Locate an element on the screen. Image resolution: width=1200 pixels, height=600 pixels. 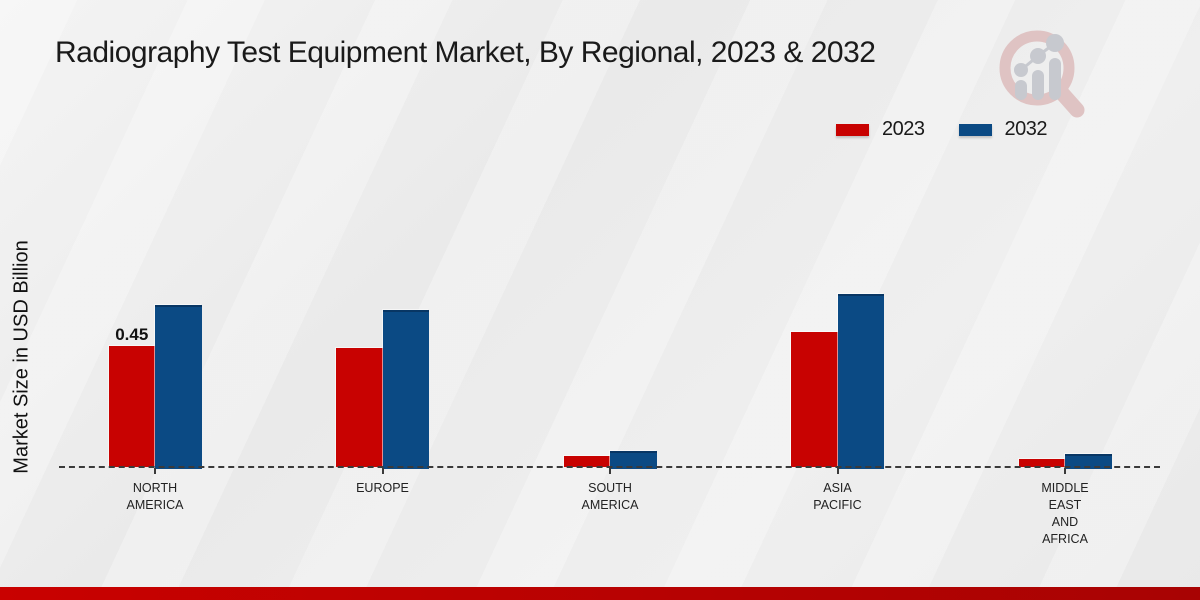
bar-2023-south-america is located at coordinates (586, 461).